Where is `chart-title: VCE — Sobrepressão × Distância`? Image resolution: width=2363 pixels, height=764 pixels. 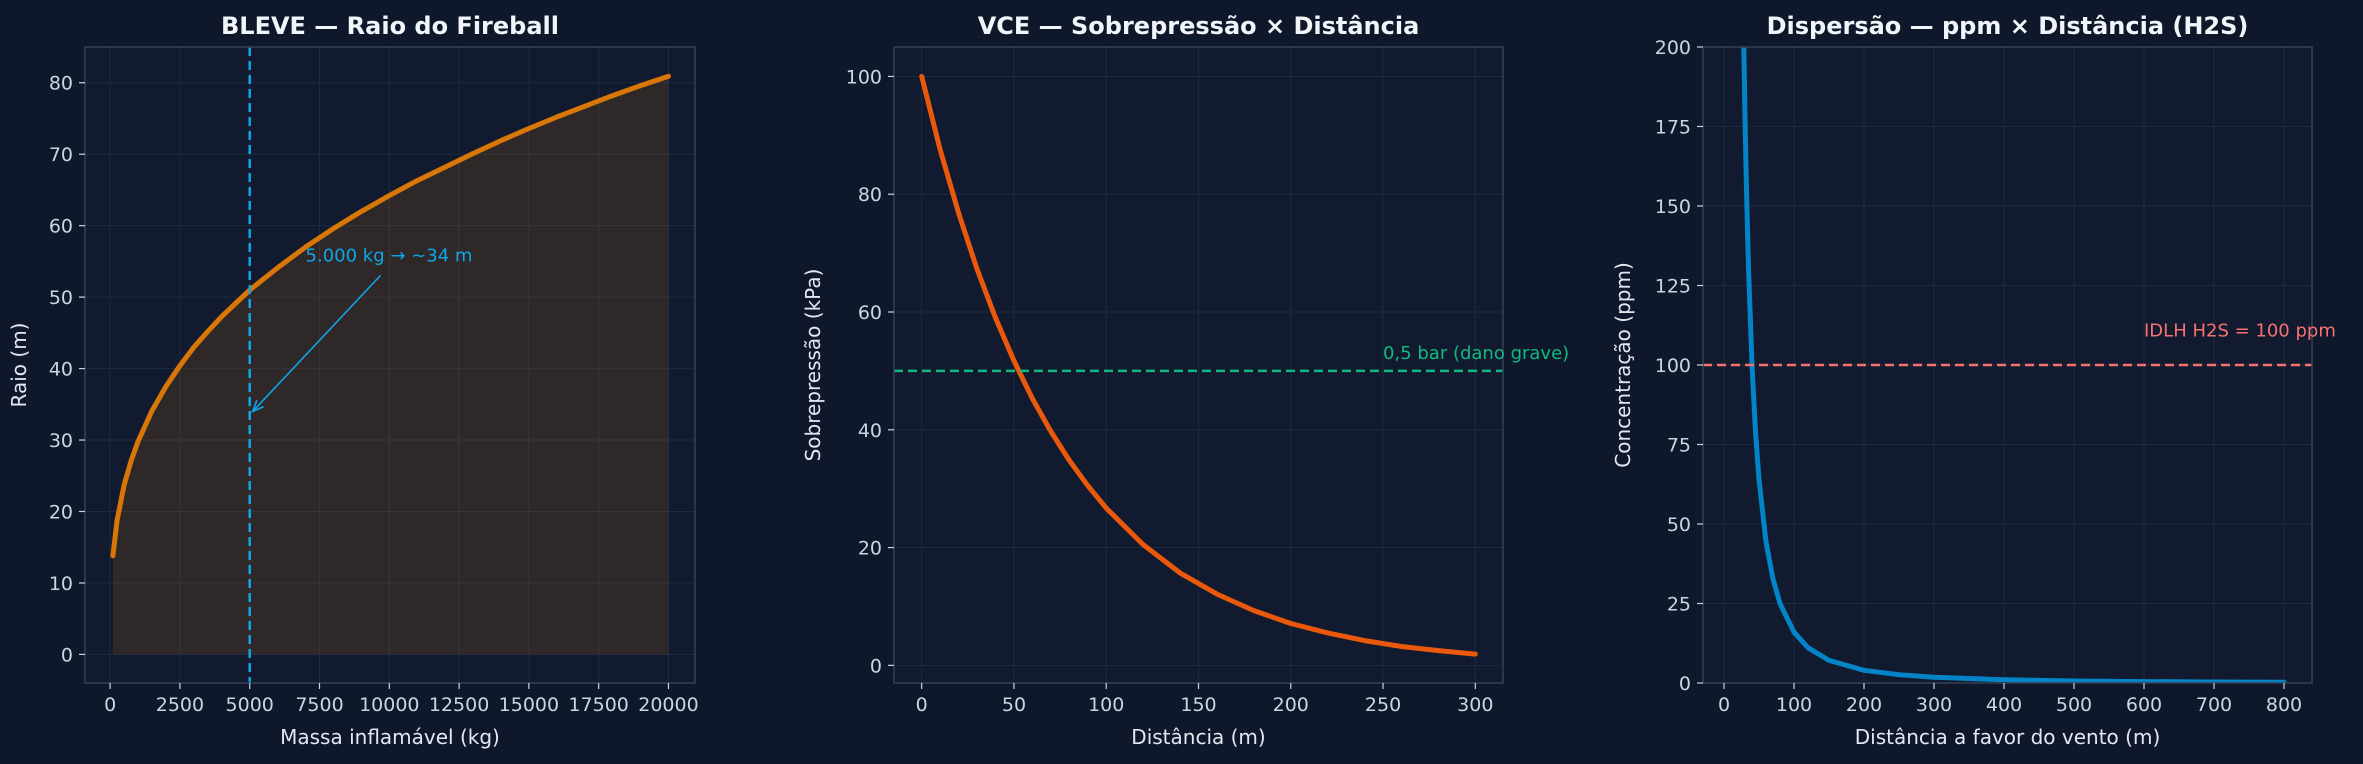
chart-title: VCE — Sobrepressão × Distância is located at coordinates (1199, 26).